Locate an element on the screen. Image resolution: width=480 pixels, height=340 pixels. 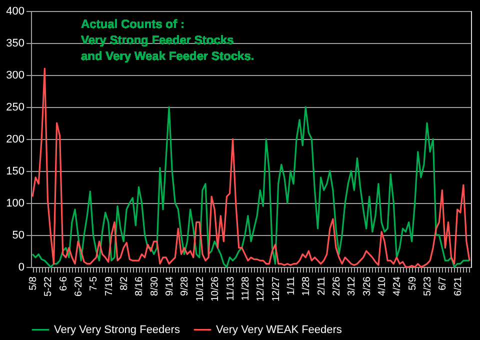
x-tick-label: 8/30 is located at coordinates (154, 286).